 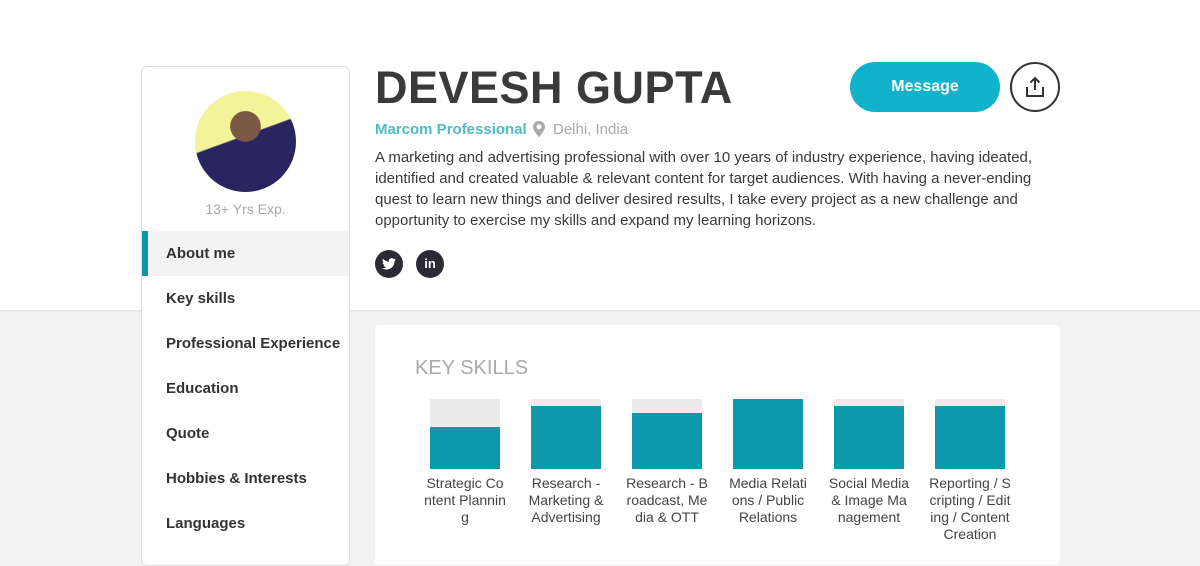 I want to click on sidebar-item: Quote, so click(x=188, y=433).